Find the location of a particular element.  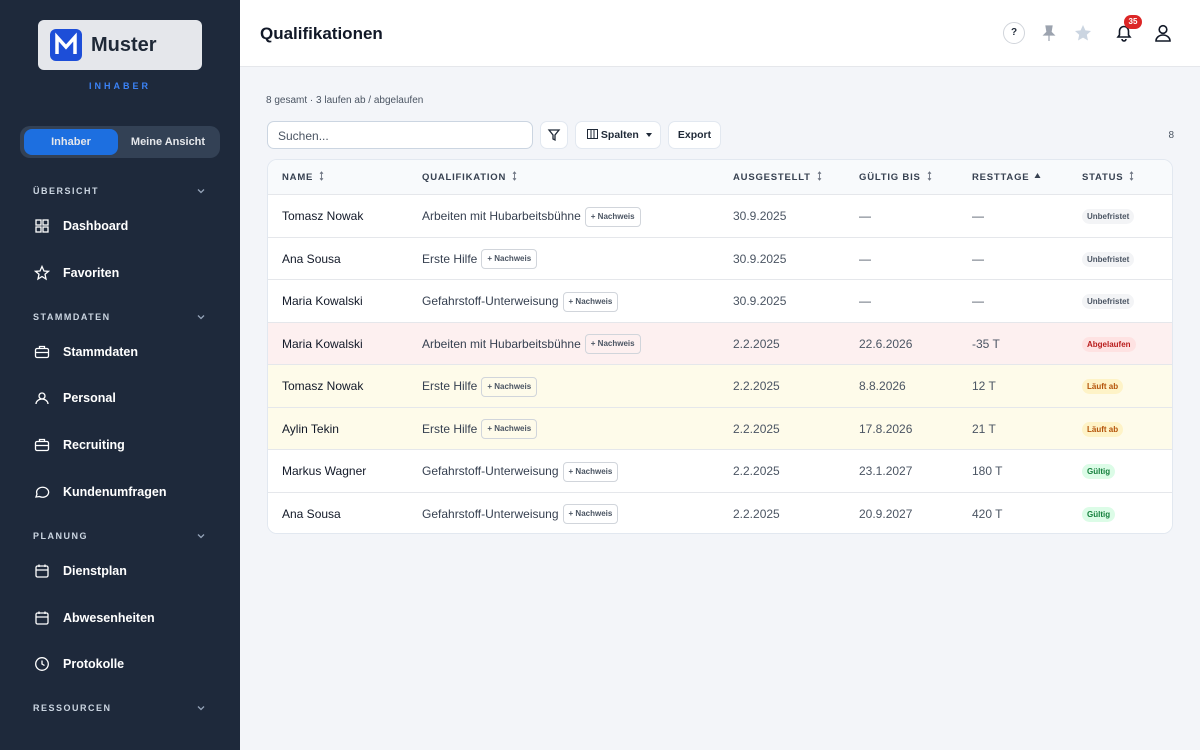

column-header: QUALIFIKATION is located at coordinates (470, 177).